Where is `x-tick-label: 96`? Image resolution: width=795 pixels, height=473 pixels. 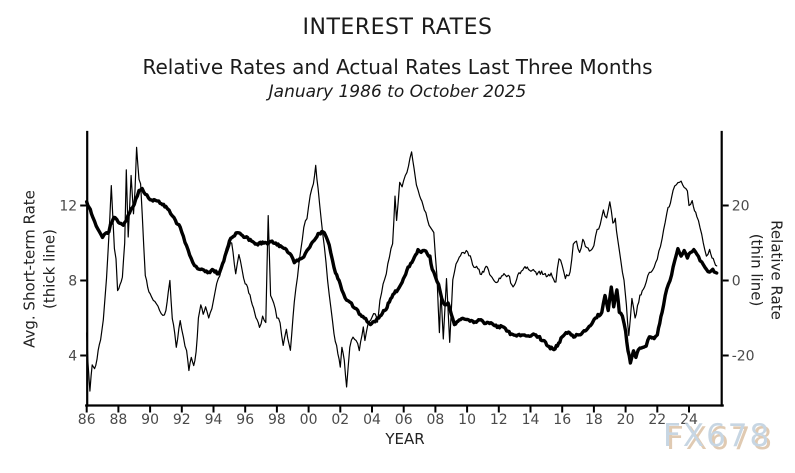
x-tick-label: 96 is located at coordinates (245, 420).